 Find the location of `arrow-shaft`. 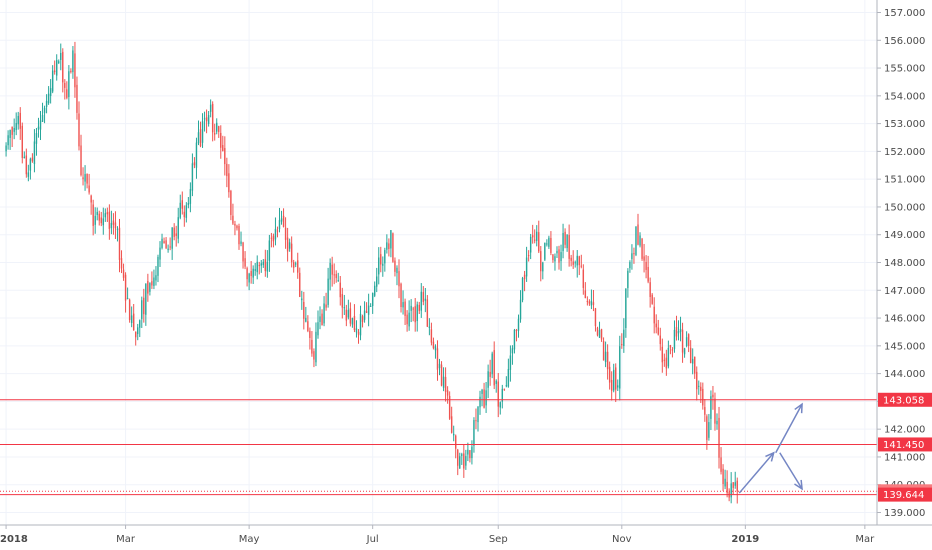

arrow-shaft is located at coordinates (789, 428).